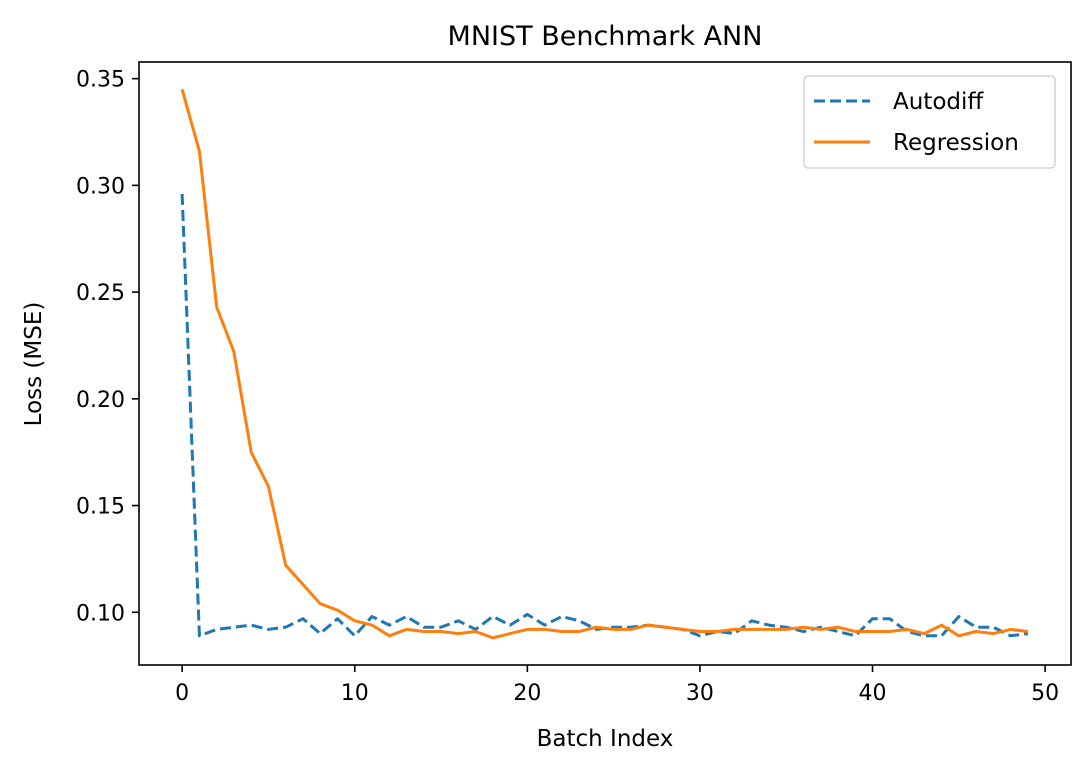 This screenshot has height=773, width=1090. What do you see at coordinates (617, 685) in the screenshot?
I see `x-axis: 0 10 20 30 40 50` at bounding box center [617, 685].